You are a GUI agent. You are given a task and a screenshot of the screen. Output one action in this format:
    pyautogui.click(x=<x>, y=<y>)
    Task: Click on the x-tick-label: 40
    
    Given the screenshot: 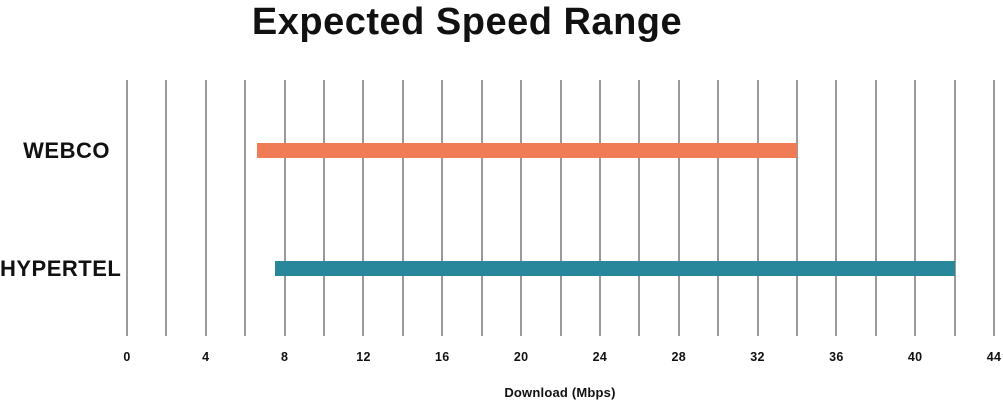 What is the action you would take?
    pyautogui.click(x=915, y=357)
    